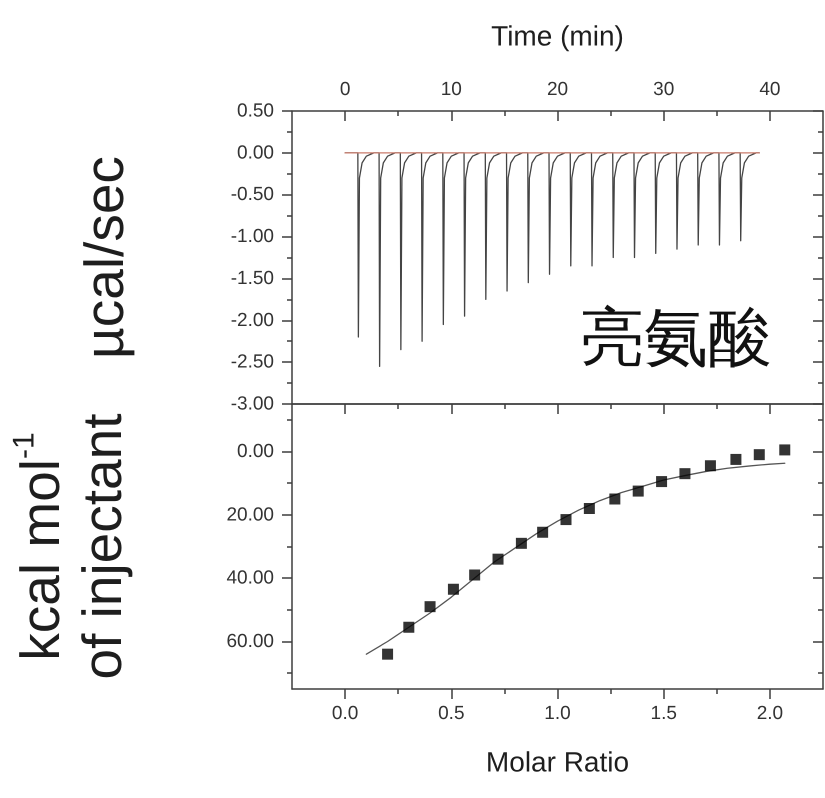  What do you see at coordinates (104, 257) in the screenshot?
I see `y-axis-title: µcal/sec` at bounding box center [104, 257].